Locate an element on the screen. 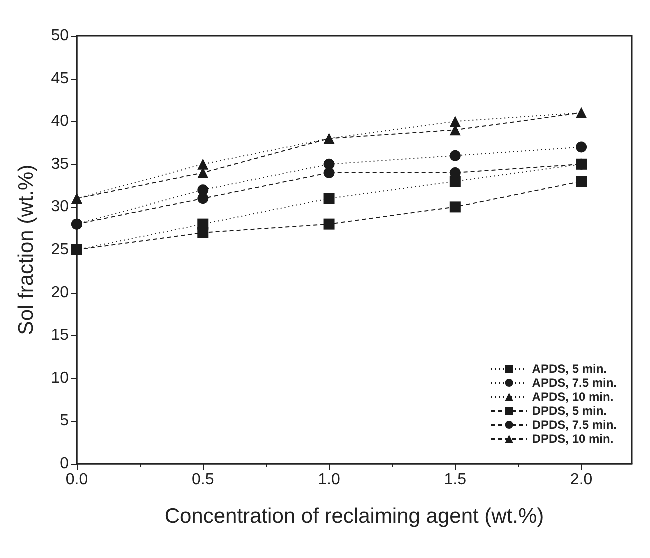  y-axis-title: Sol fraction (wt.%) is located at coordinates (26, 250).